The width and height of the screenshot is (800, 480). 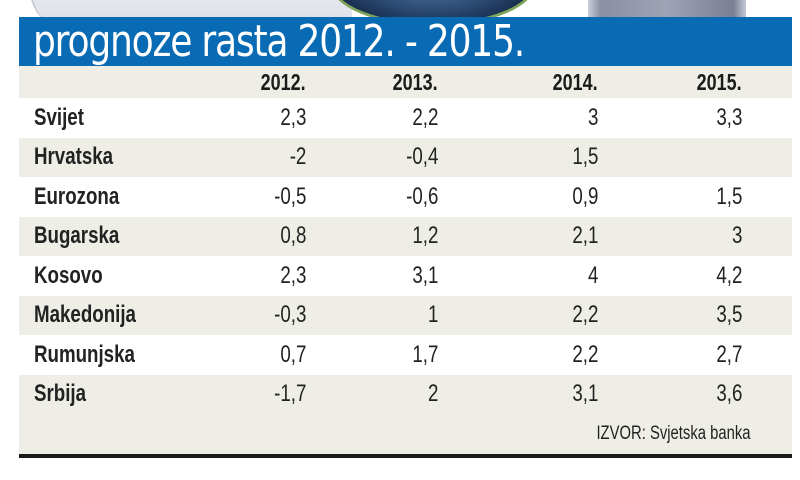 I want to click on value-cell: 1, so click(x=432, y=315).